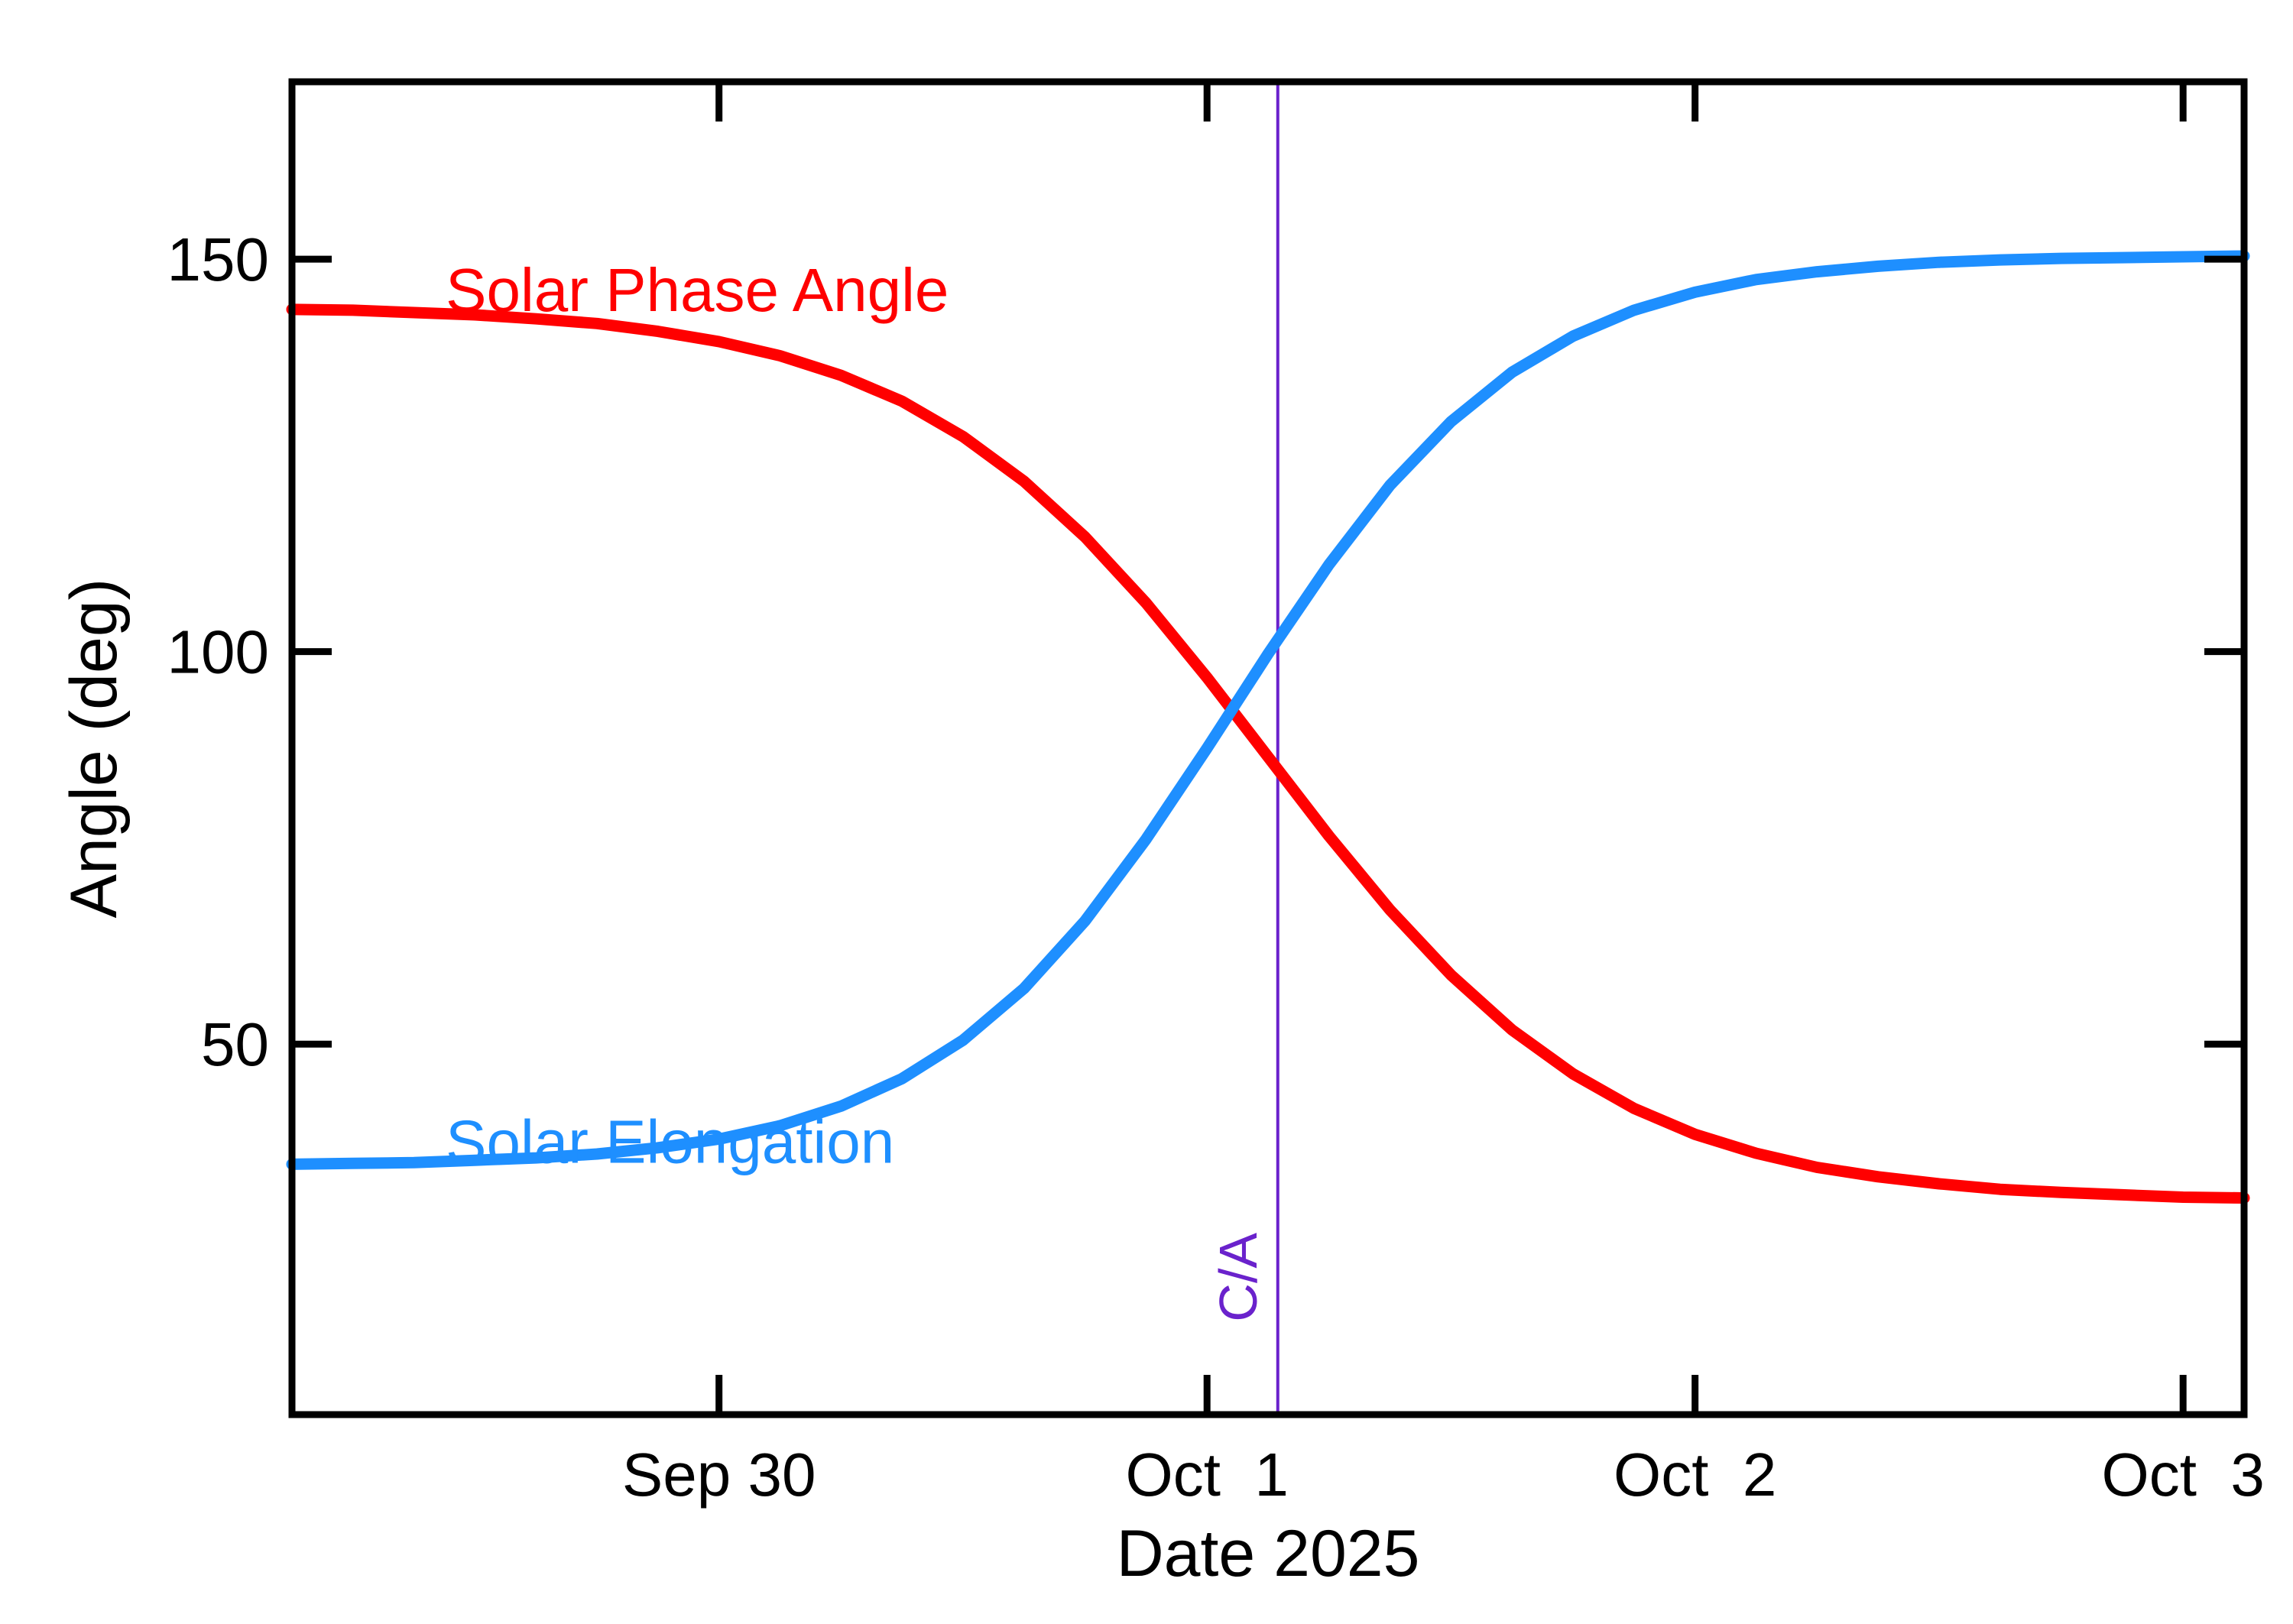  Describe the element at coordinates (697, 290) in the screenshot. I see `solar-phase-angle-label: Solar Phase Angle` at that location.